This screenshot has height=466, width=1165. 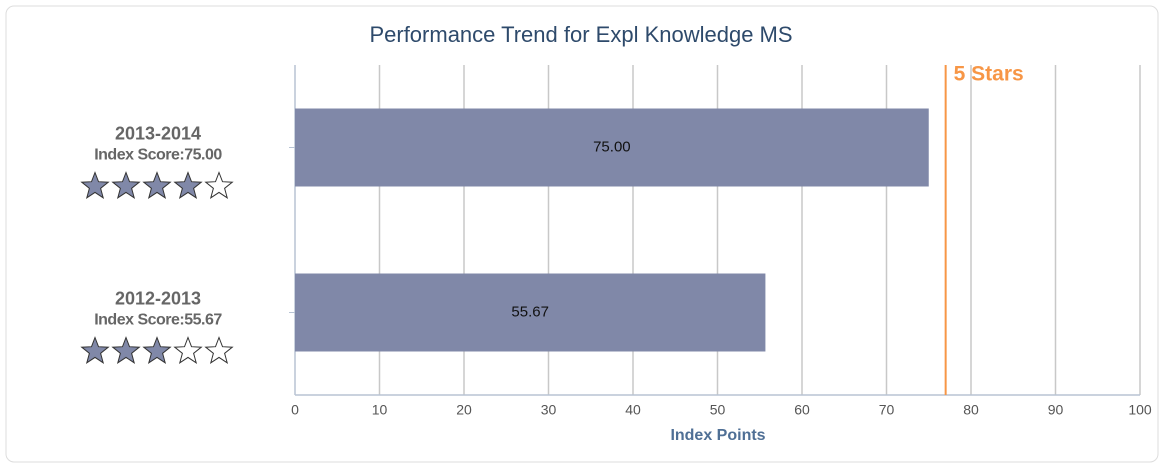 I want to click on value-label: 75.00, so click(x=612, y=146).